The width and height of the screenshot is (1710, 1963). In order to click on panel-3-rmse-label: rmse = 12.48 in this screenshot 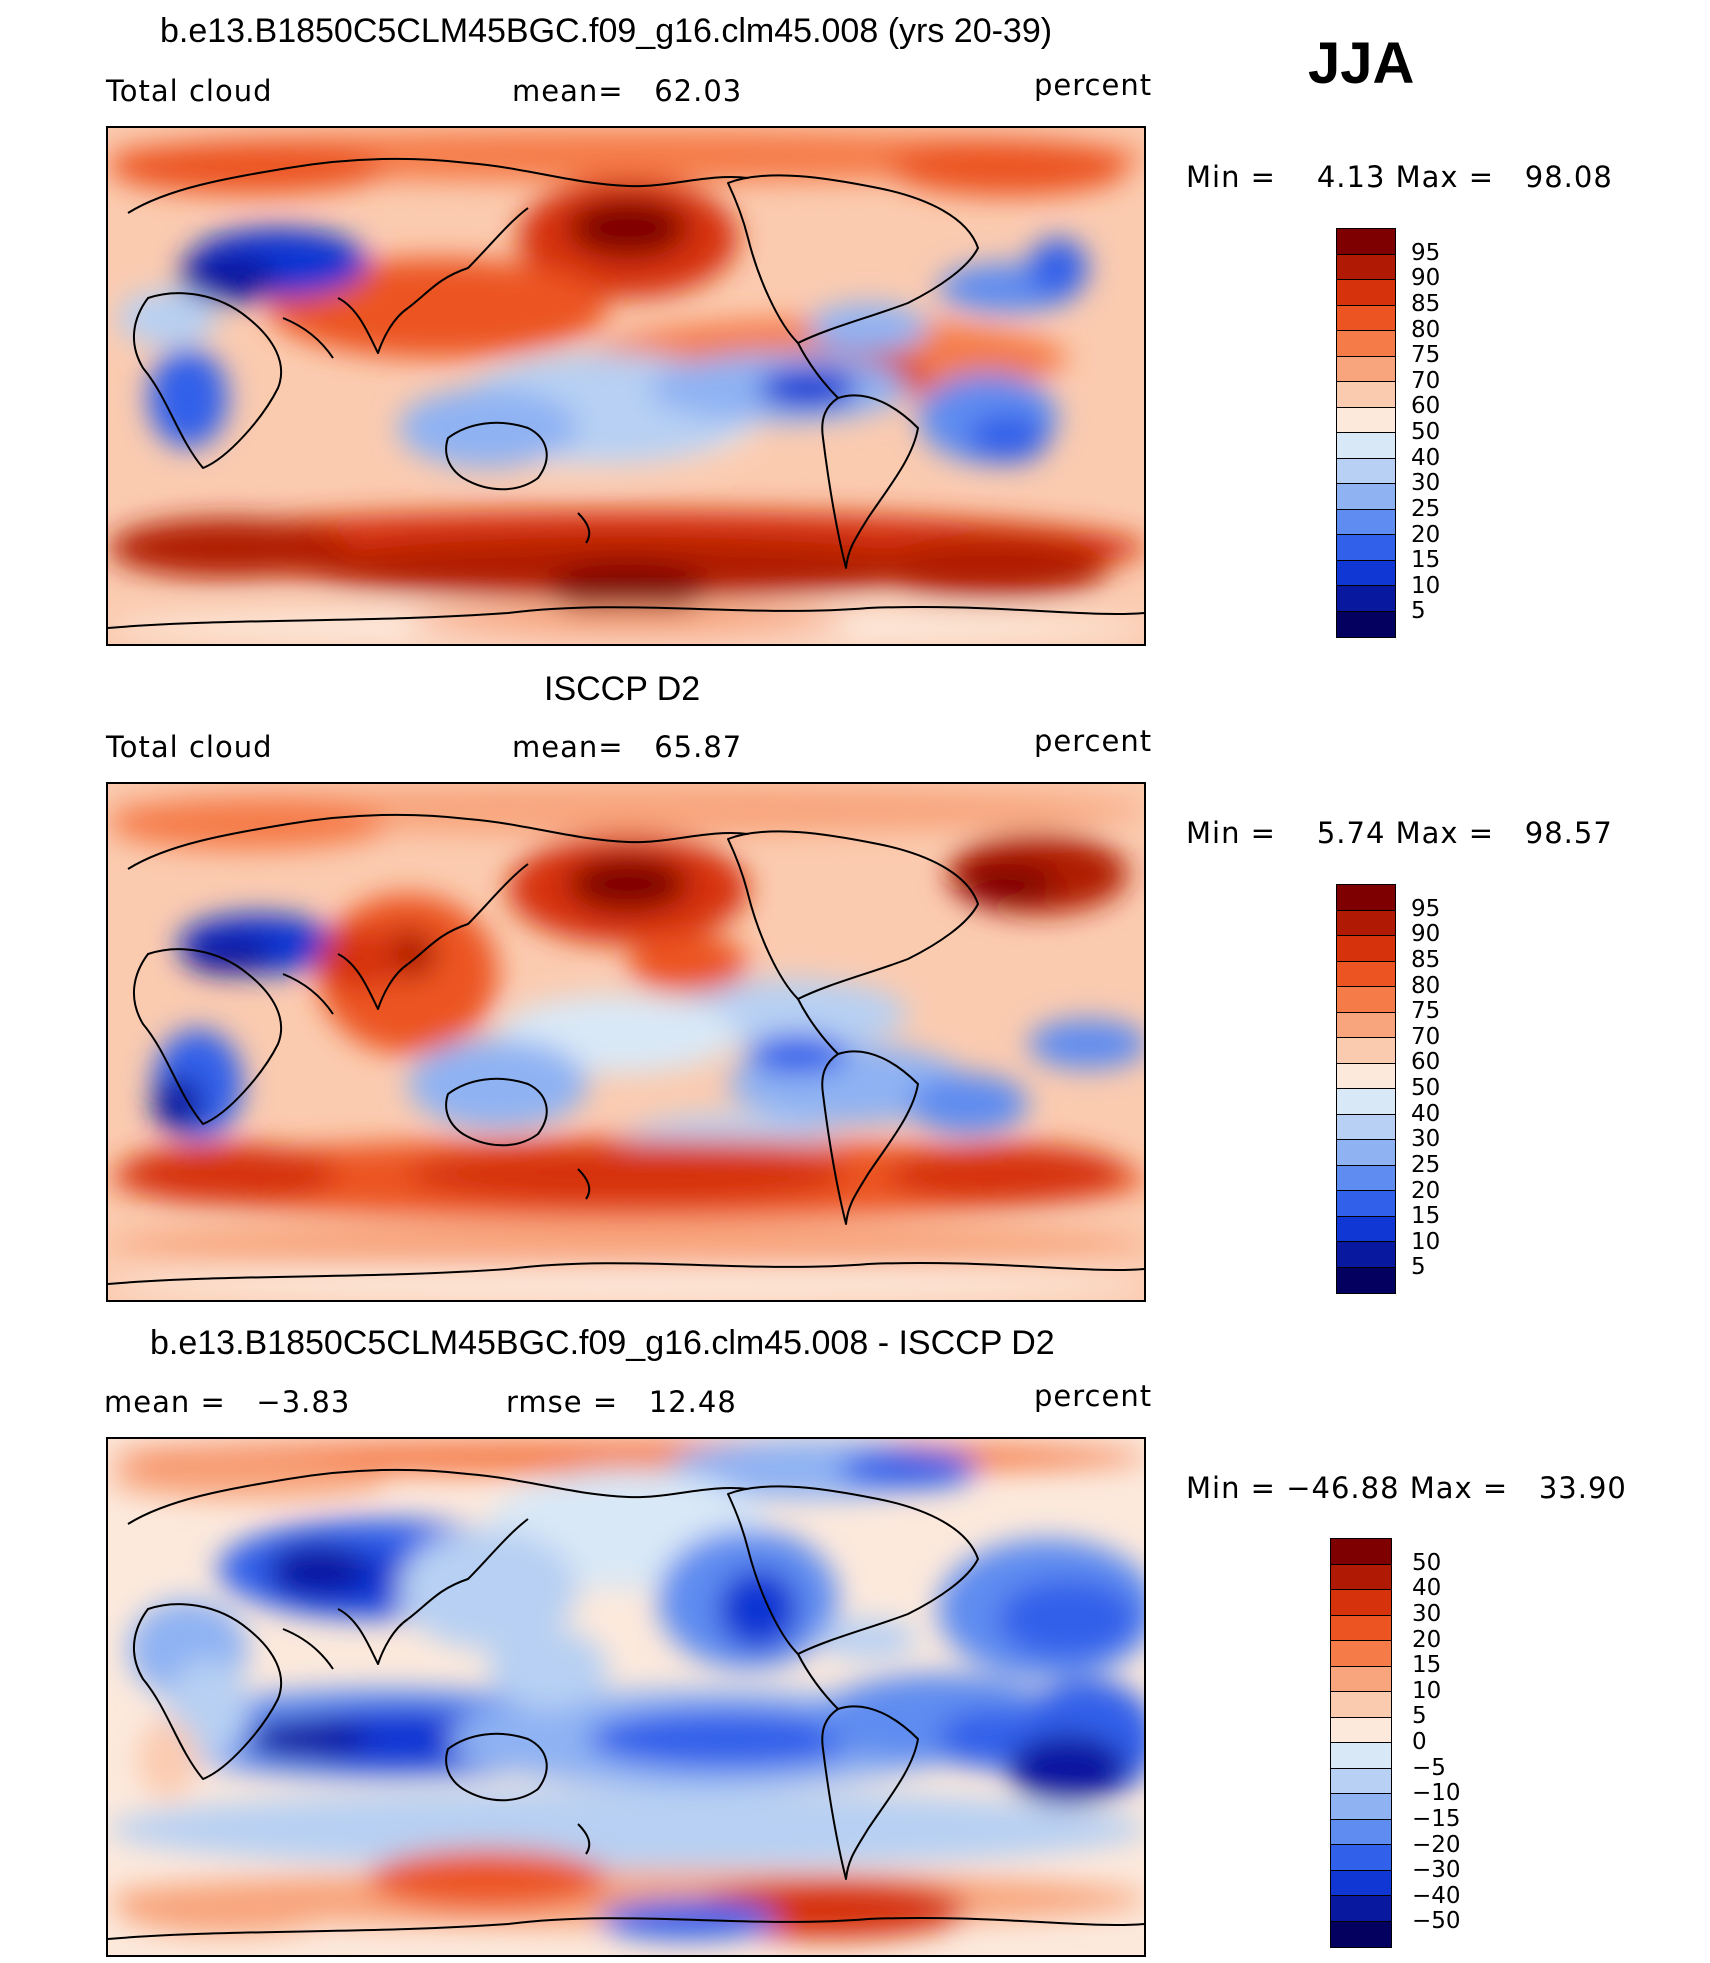, I will do `click(621, 1402)`.